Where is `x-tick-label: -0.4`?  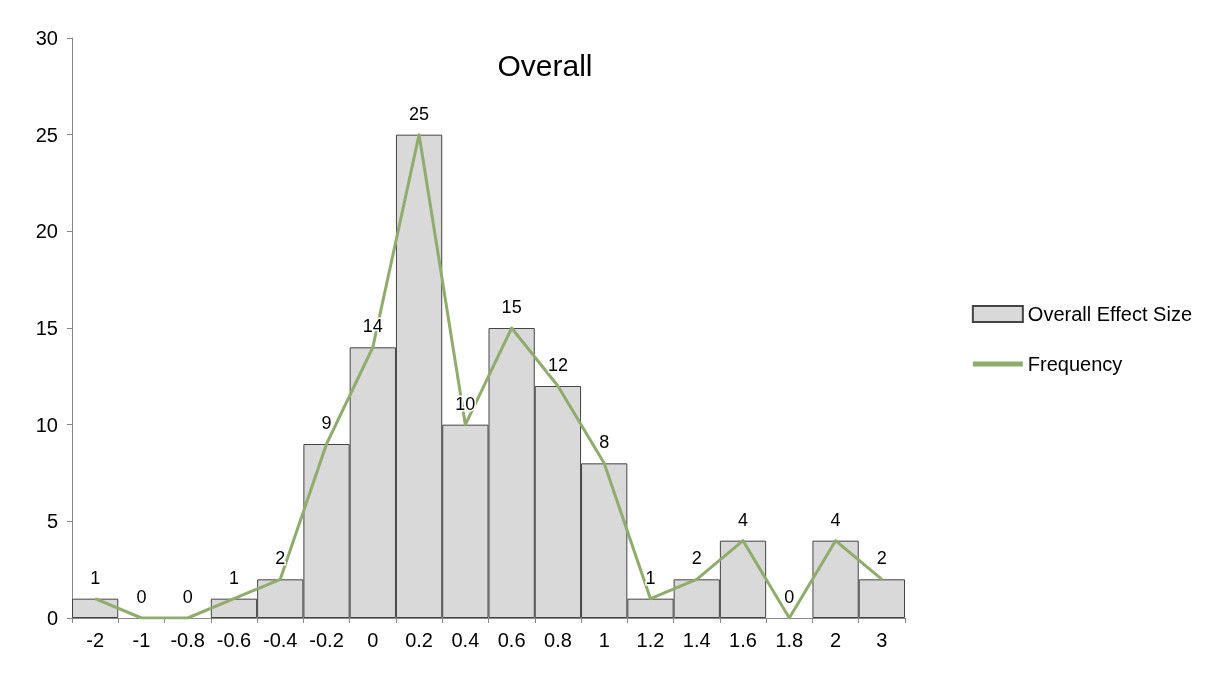 x-tick-label: -0.4 is located at coordinates (280, 640).